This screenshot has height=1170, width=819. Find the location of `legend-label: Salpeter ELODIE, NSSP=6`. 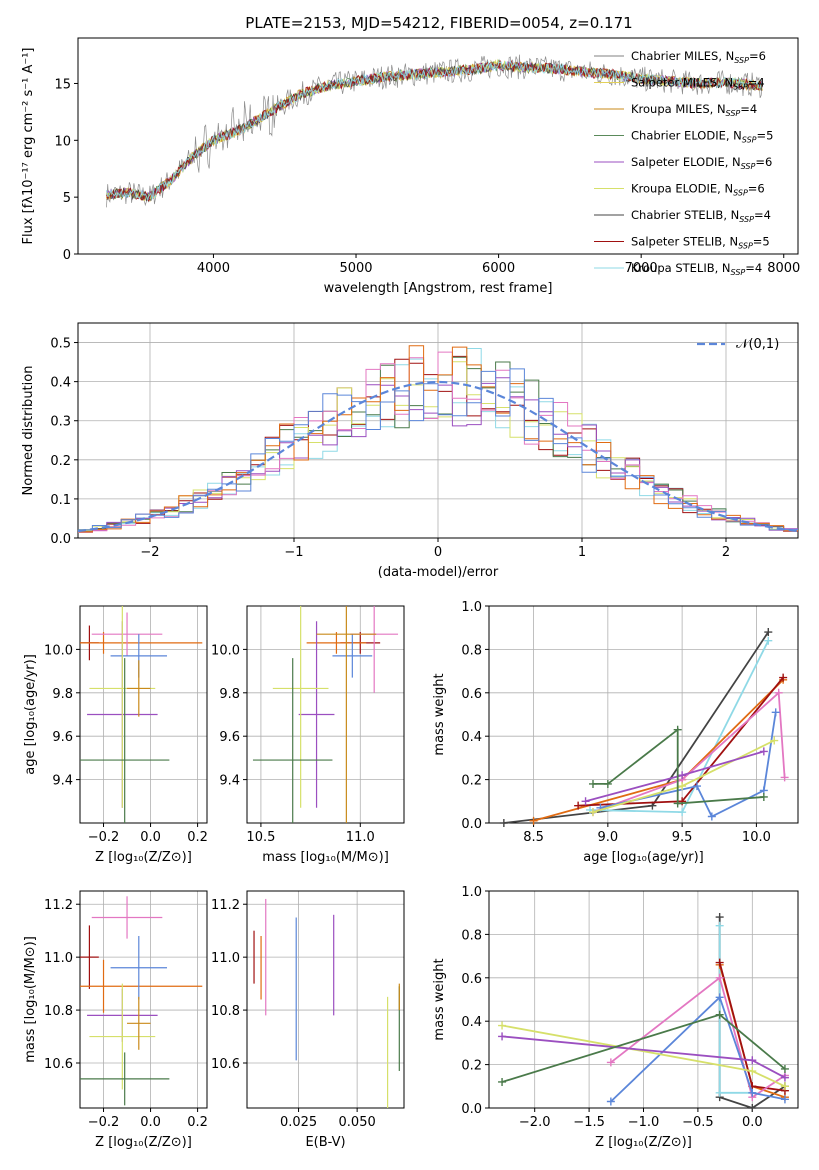

legend-label: Salpeter ELODIE, NSSP=6 is located at coordinates (701, 163).